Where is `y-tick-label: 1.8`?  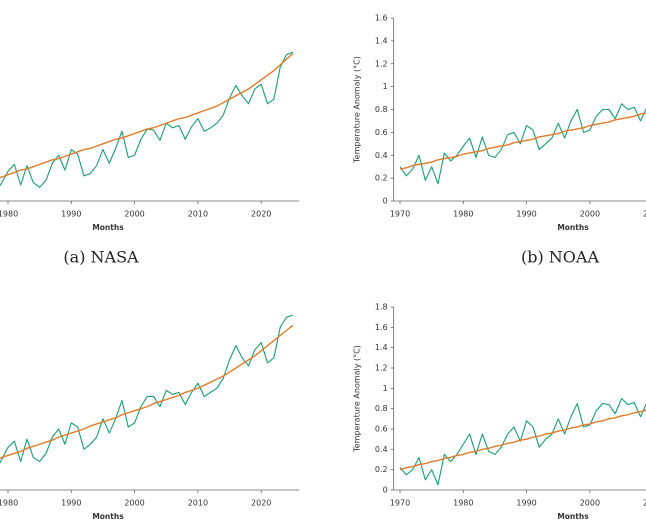
y-tick-label: 1.8 is located at coordinates (381, 307).